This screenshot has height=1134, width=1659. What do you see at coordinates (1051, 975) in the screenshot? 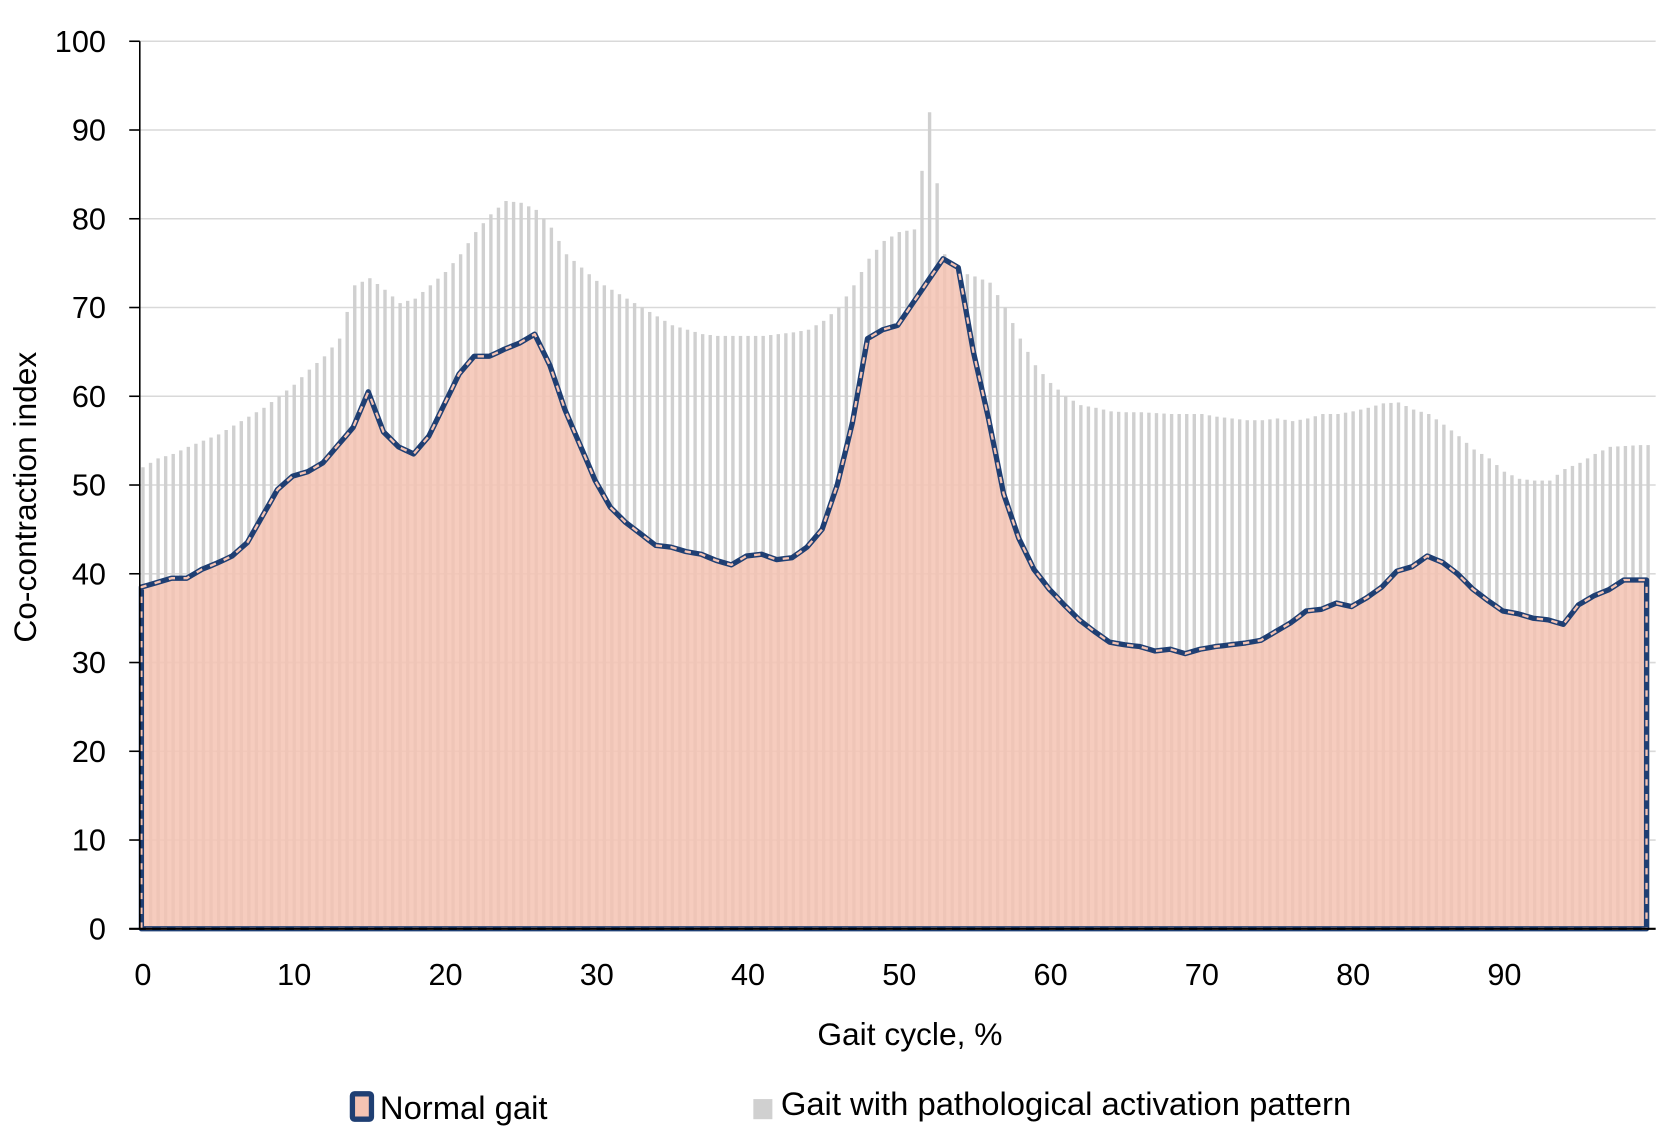
I see `x-tick-label: 60` at bounding box center [1051, 975].